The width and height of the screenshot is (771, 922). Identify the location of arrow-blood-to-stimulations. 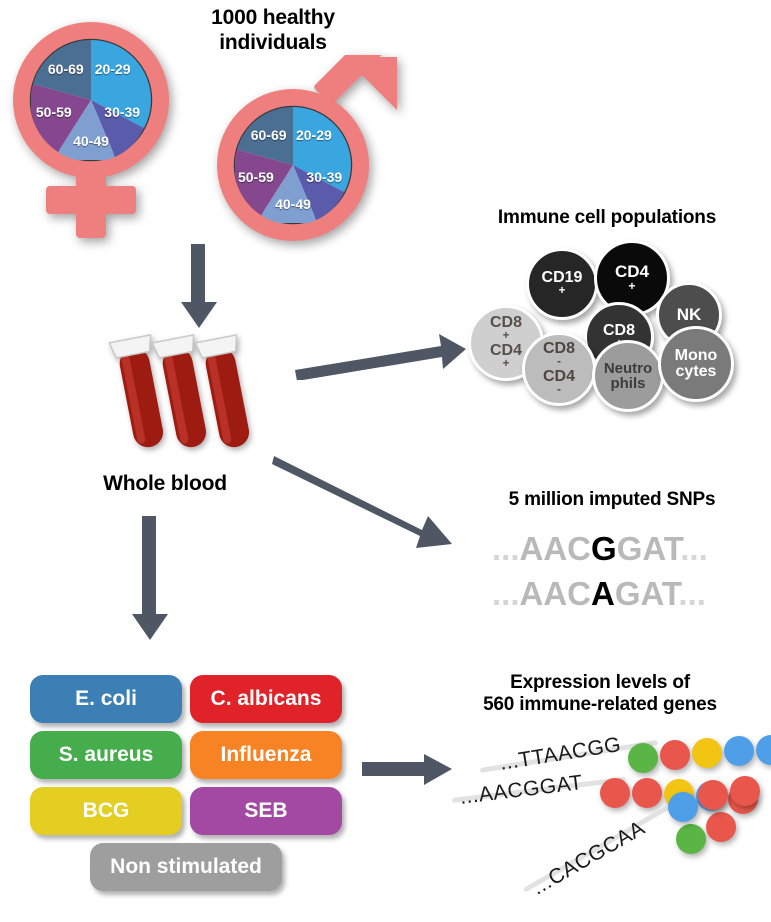
(150, 581).